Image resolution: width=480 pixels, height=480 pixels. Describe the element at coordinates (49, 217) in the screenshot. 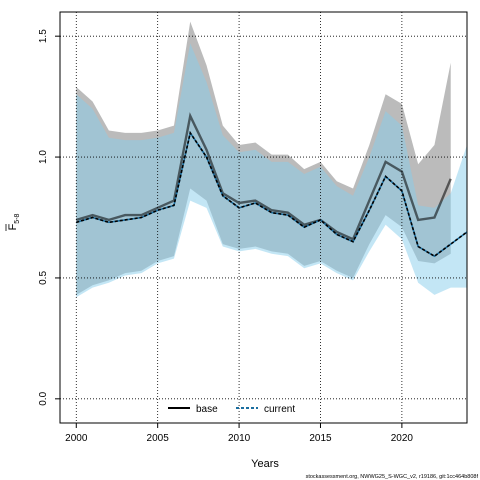

I see `y-axis: 0.0 0.5 1.0 1.5` at that location.